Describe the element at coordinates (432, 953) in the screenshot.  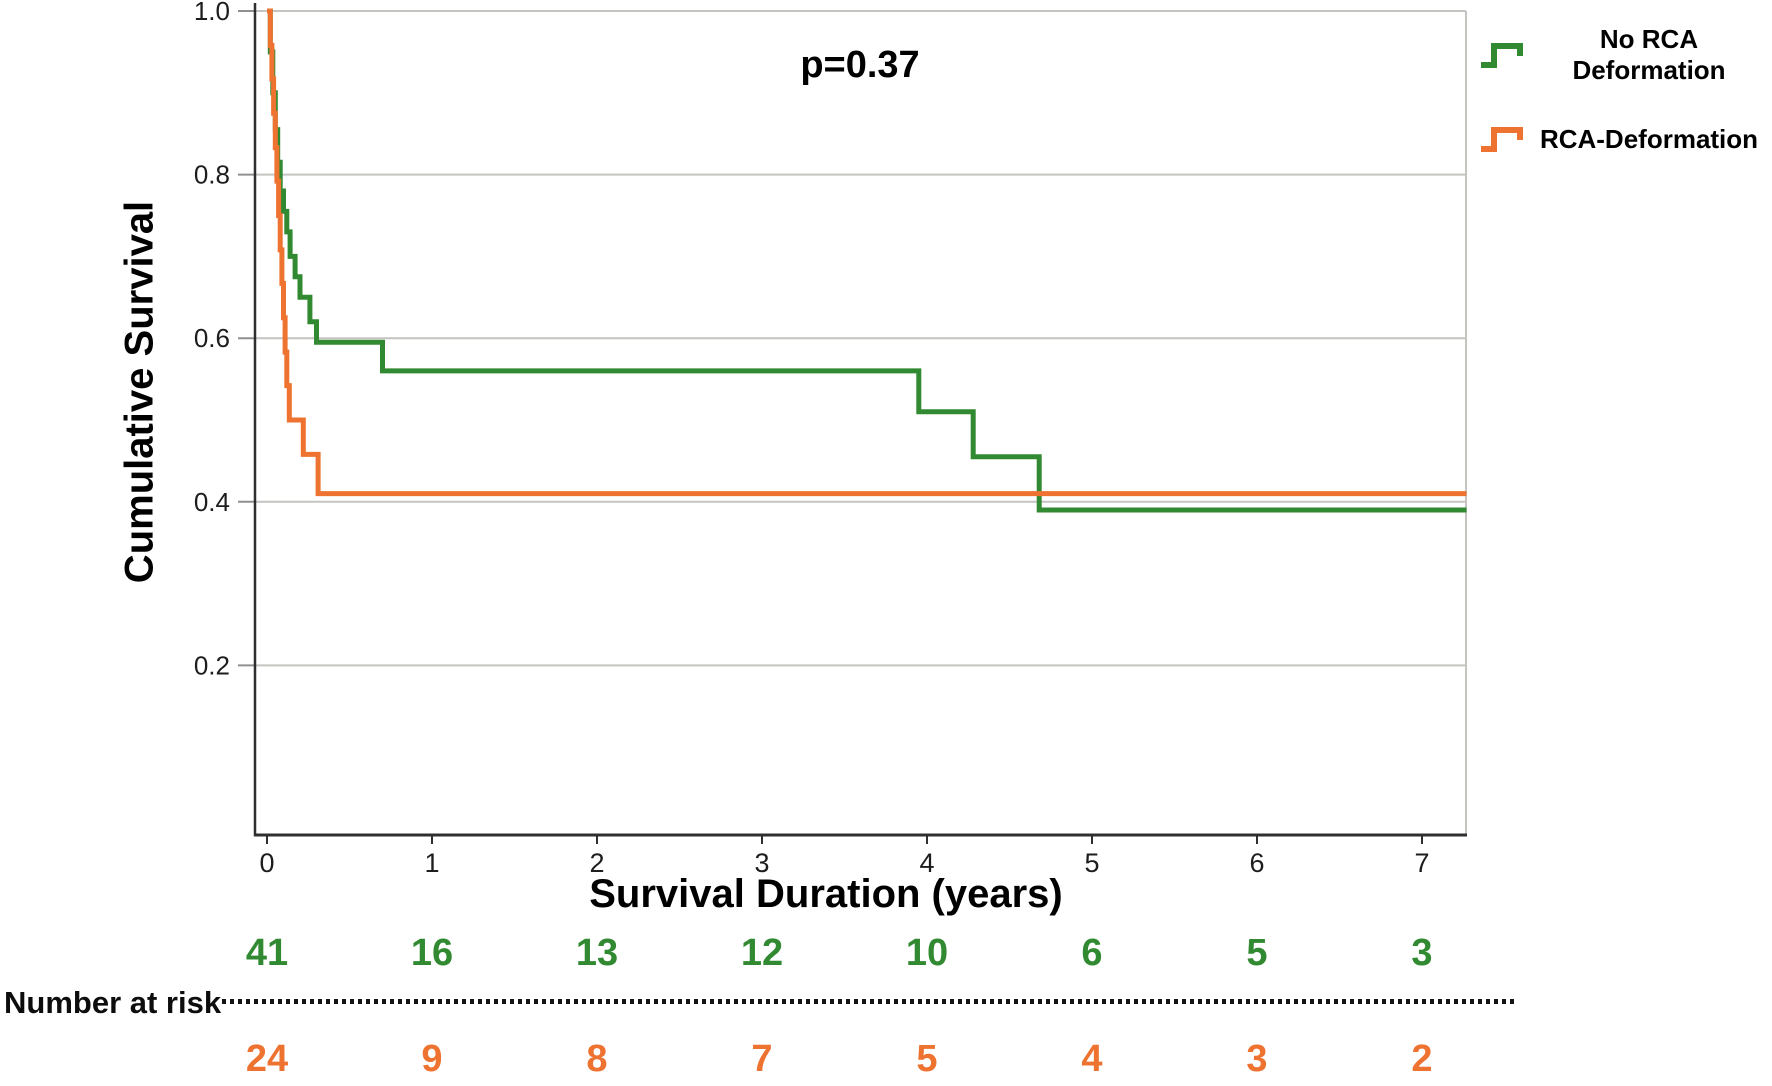
I see `risk-value: 16` at that location.